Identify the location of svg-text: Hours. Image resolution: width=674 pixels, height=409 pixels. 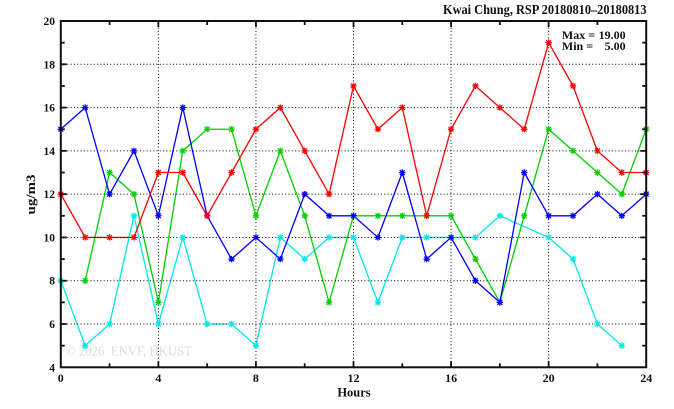
(353, 392).